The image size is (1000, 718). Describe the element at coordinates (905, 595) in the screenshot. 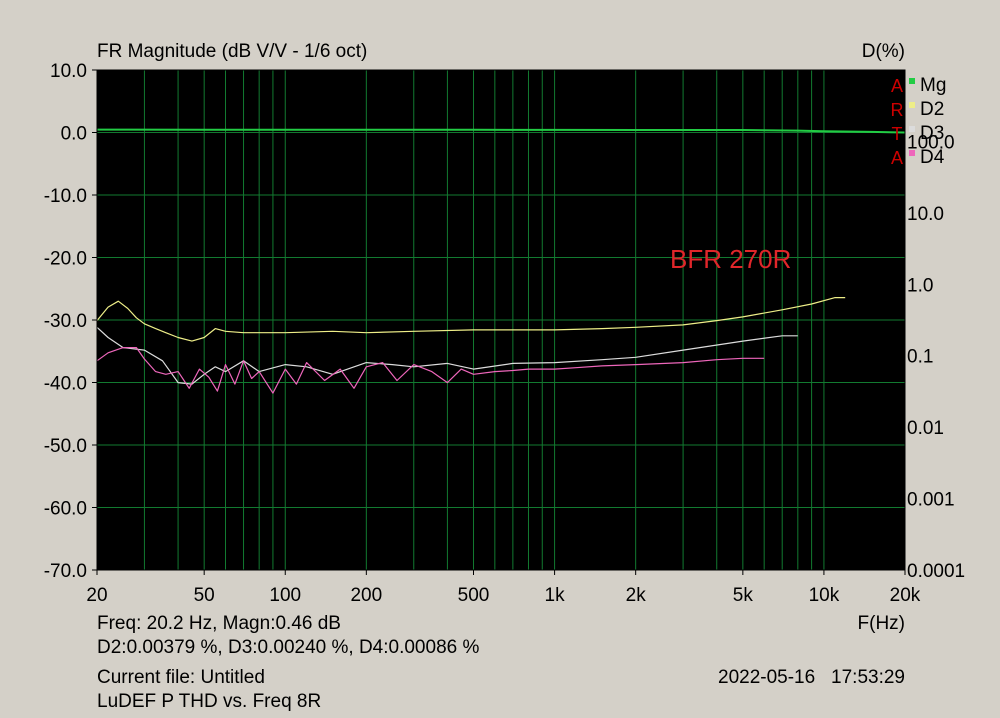

I see `x-tick-label: 20k` at that location.